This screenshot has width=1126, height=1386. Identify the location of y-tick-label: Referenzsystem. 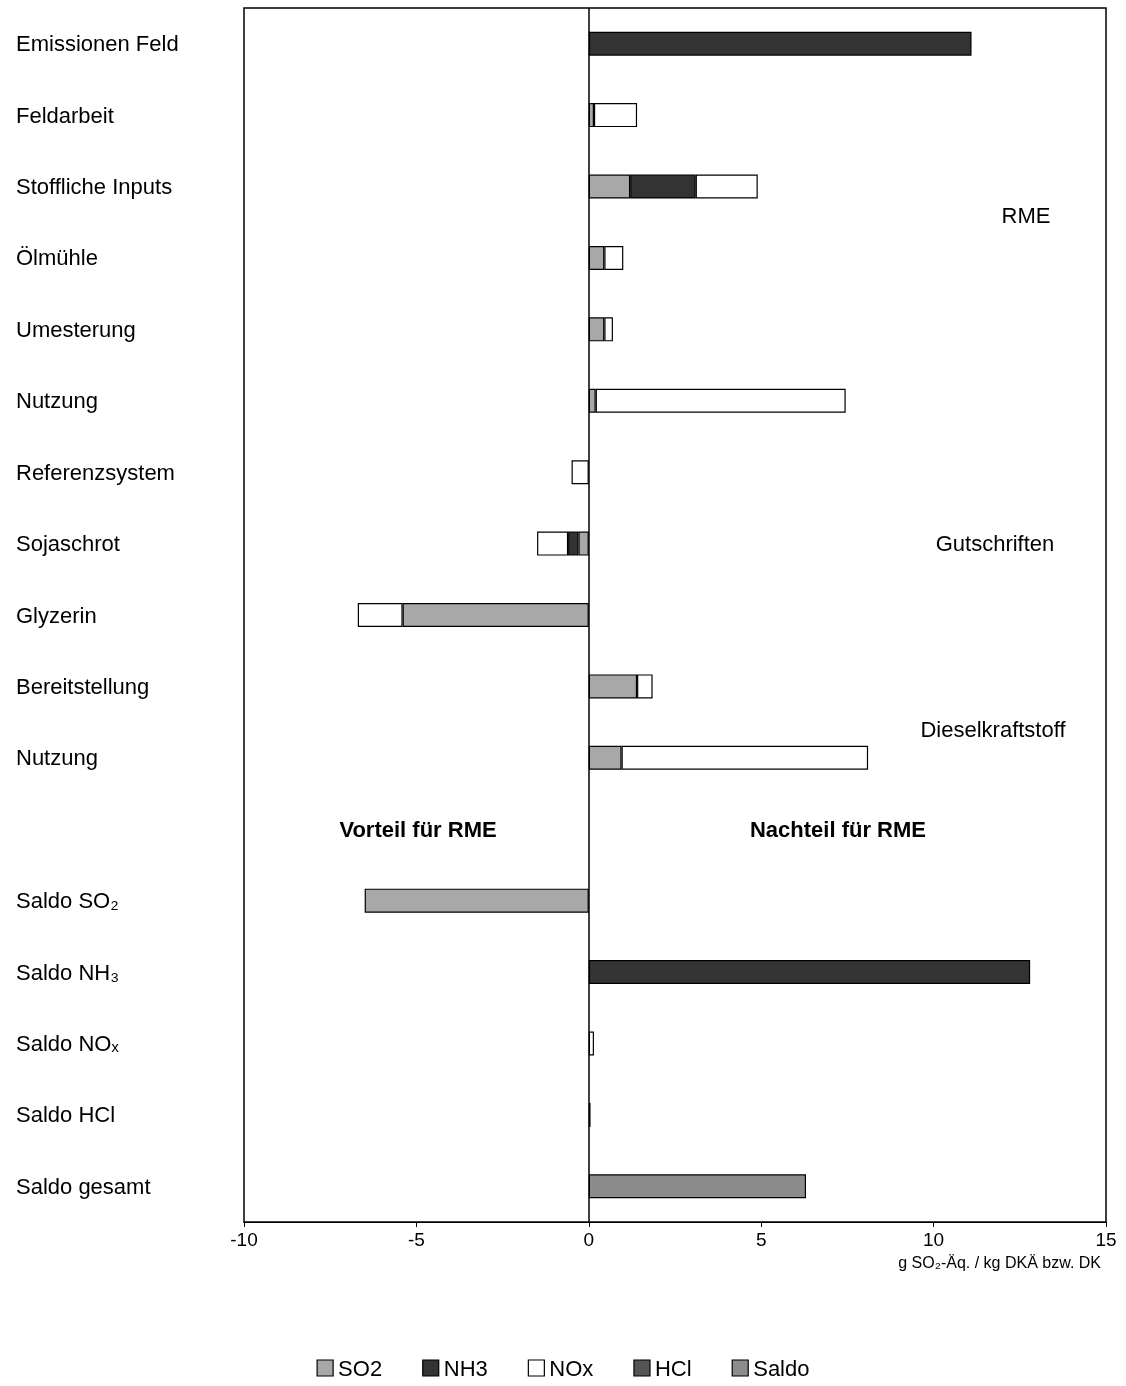
(95, 472).